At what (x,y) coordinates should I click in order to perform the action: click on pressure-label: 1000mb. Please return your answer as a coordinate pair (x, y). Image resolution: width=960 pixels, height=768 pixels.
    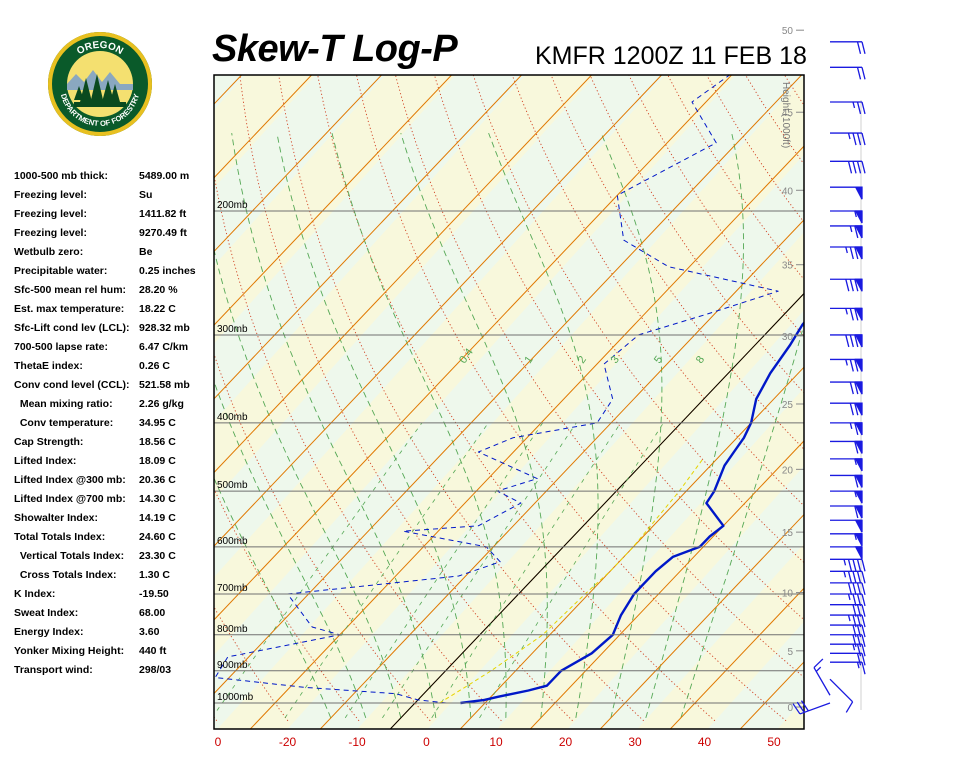
    Looking at the image, I should click on (235, 697).